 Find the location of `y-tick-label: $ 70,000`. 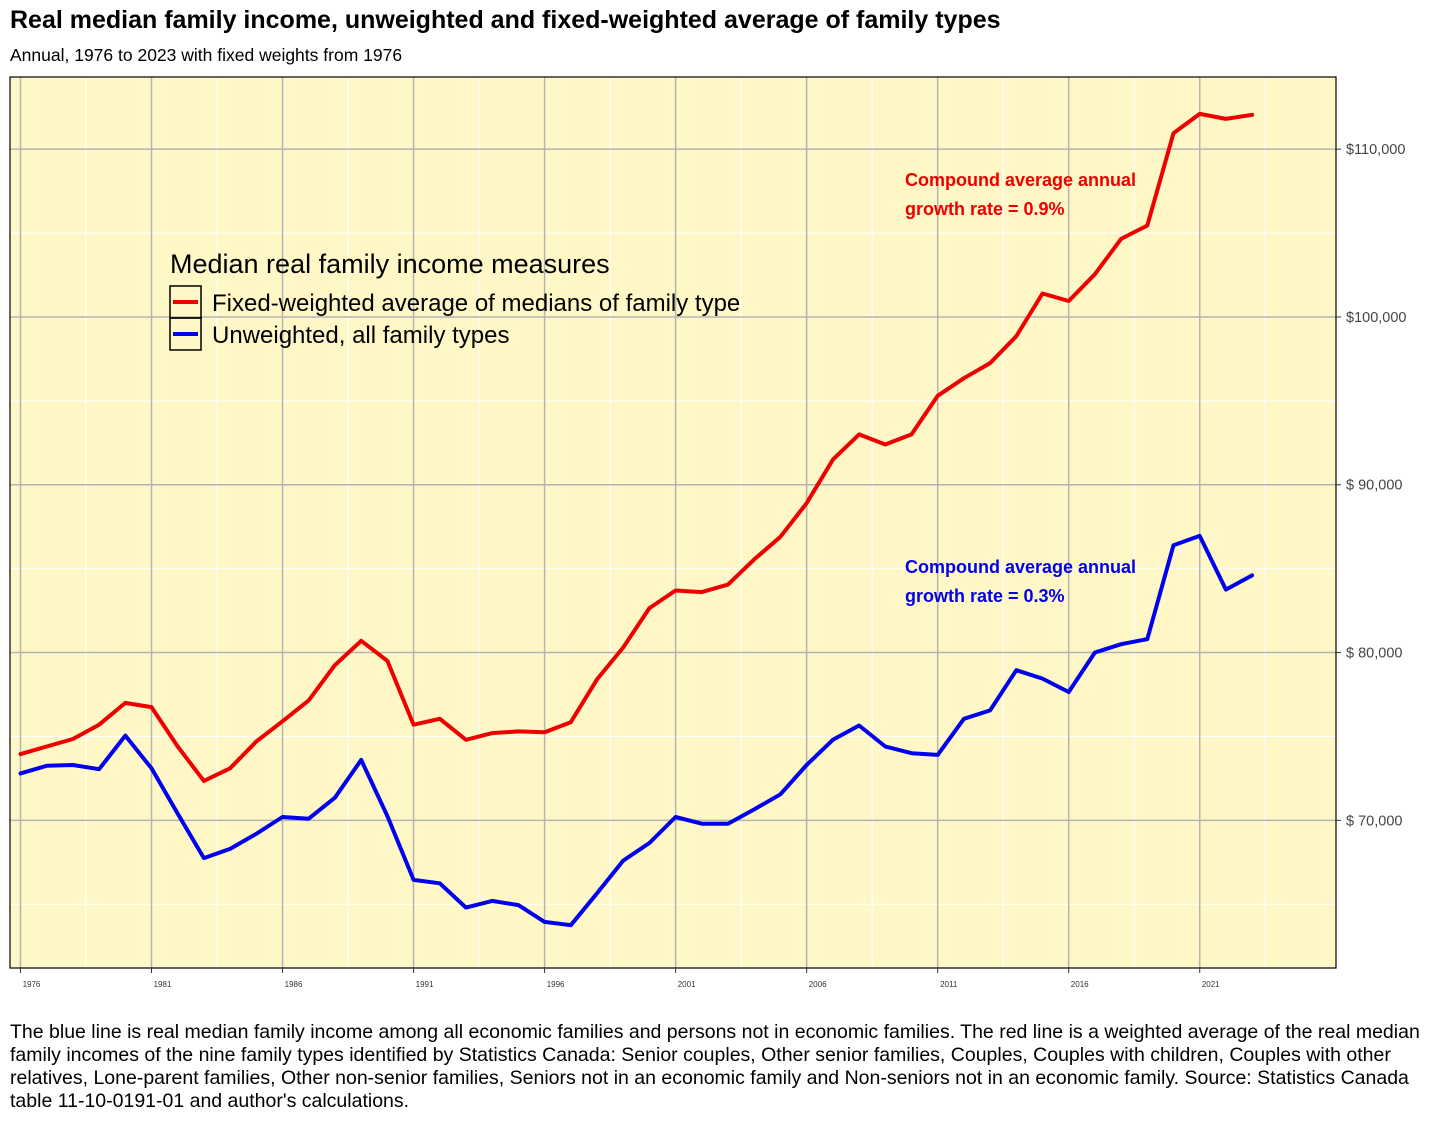

y-tick-label: $ 70,000 is located at coordinates (1374, 821).